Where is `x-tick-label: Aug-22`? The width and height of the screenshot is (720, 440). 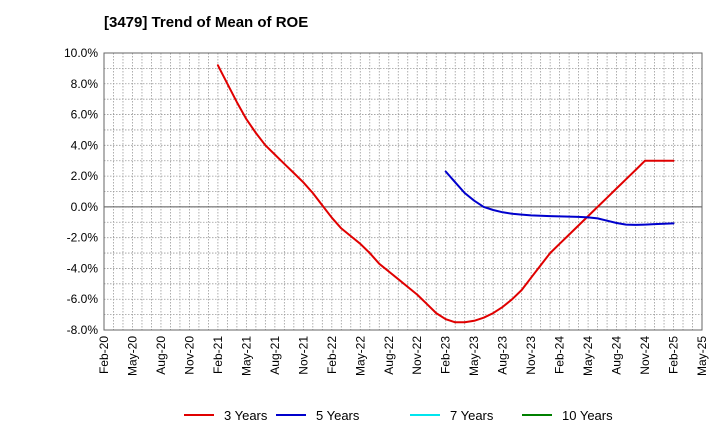 x-tick-label: Aug-22 is located at coordinates (389, 355).